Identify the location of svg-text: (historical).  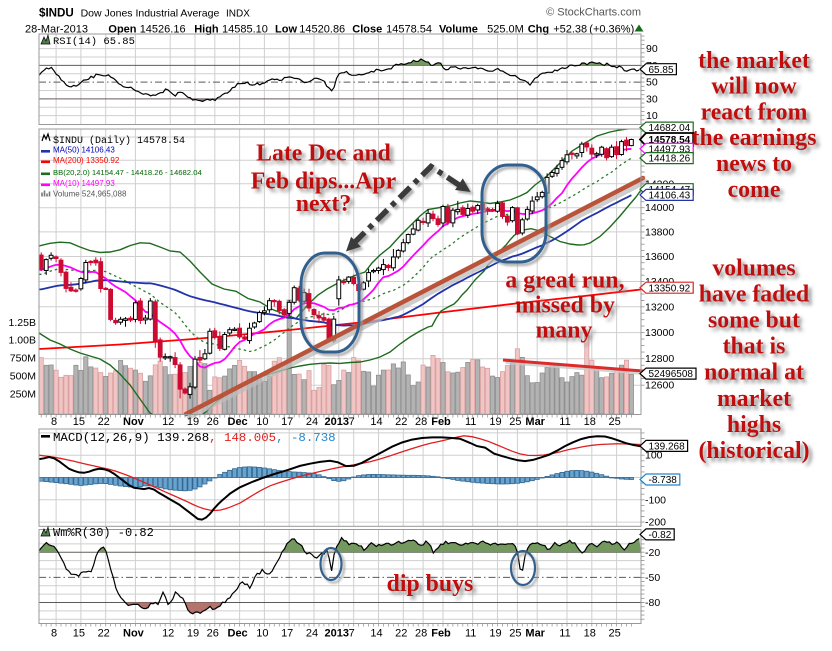
(753, 451).